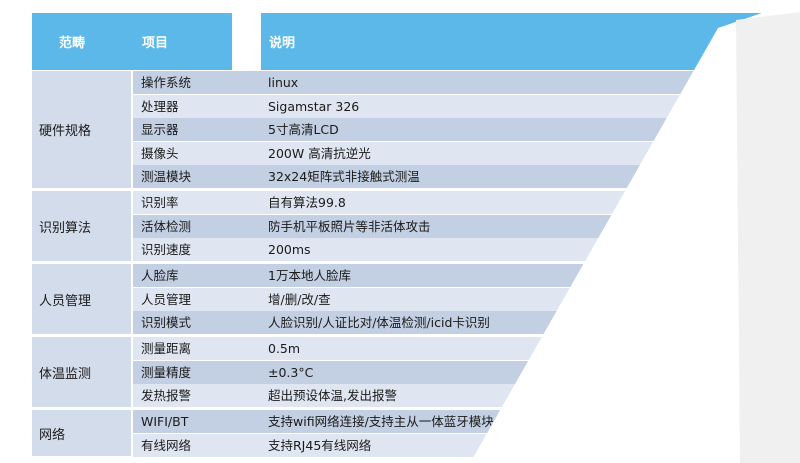  Describe the element at coordinates (307, 203) in the screenshot. I see `row-description: 自有算法99.8` at that location.